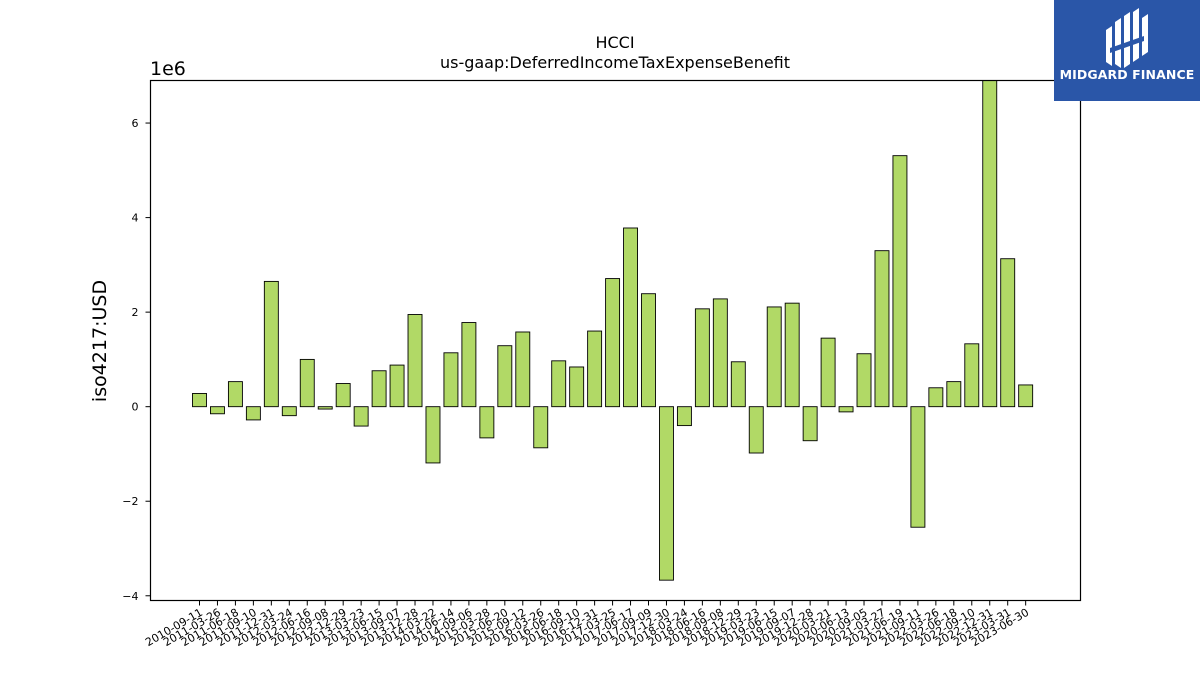 The width and height of the screenshot is (1200, 675). Describe the element at coordinates (1127, 74) in the screenshot. I see `logo-text: MIDGARD FINANCE` at that location.